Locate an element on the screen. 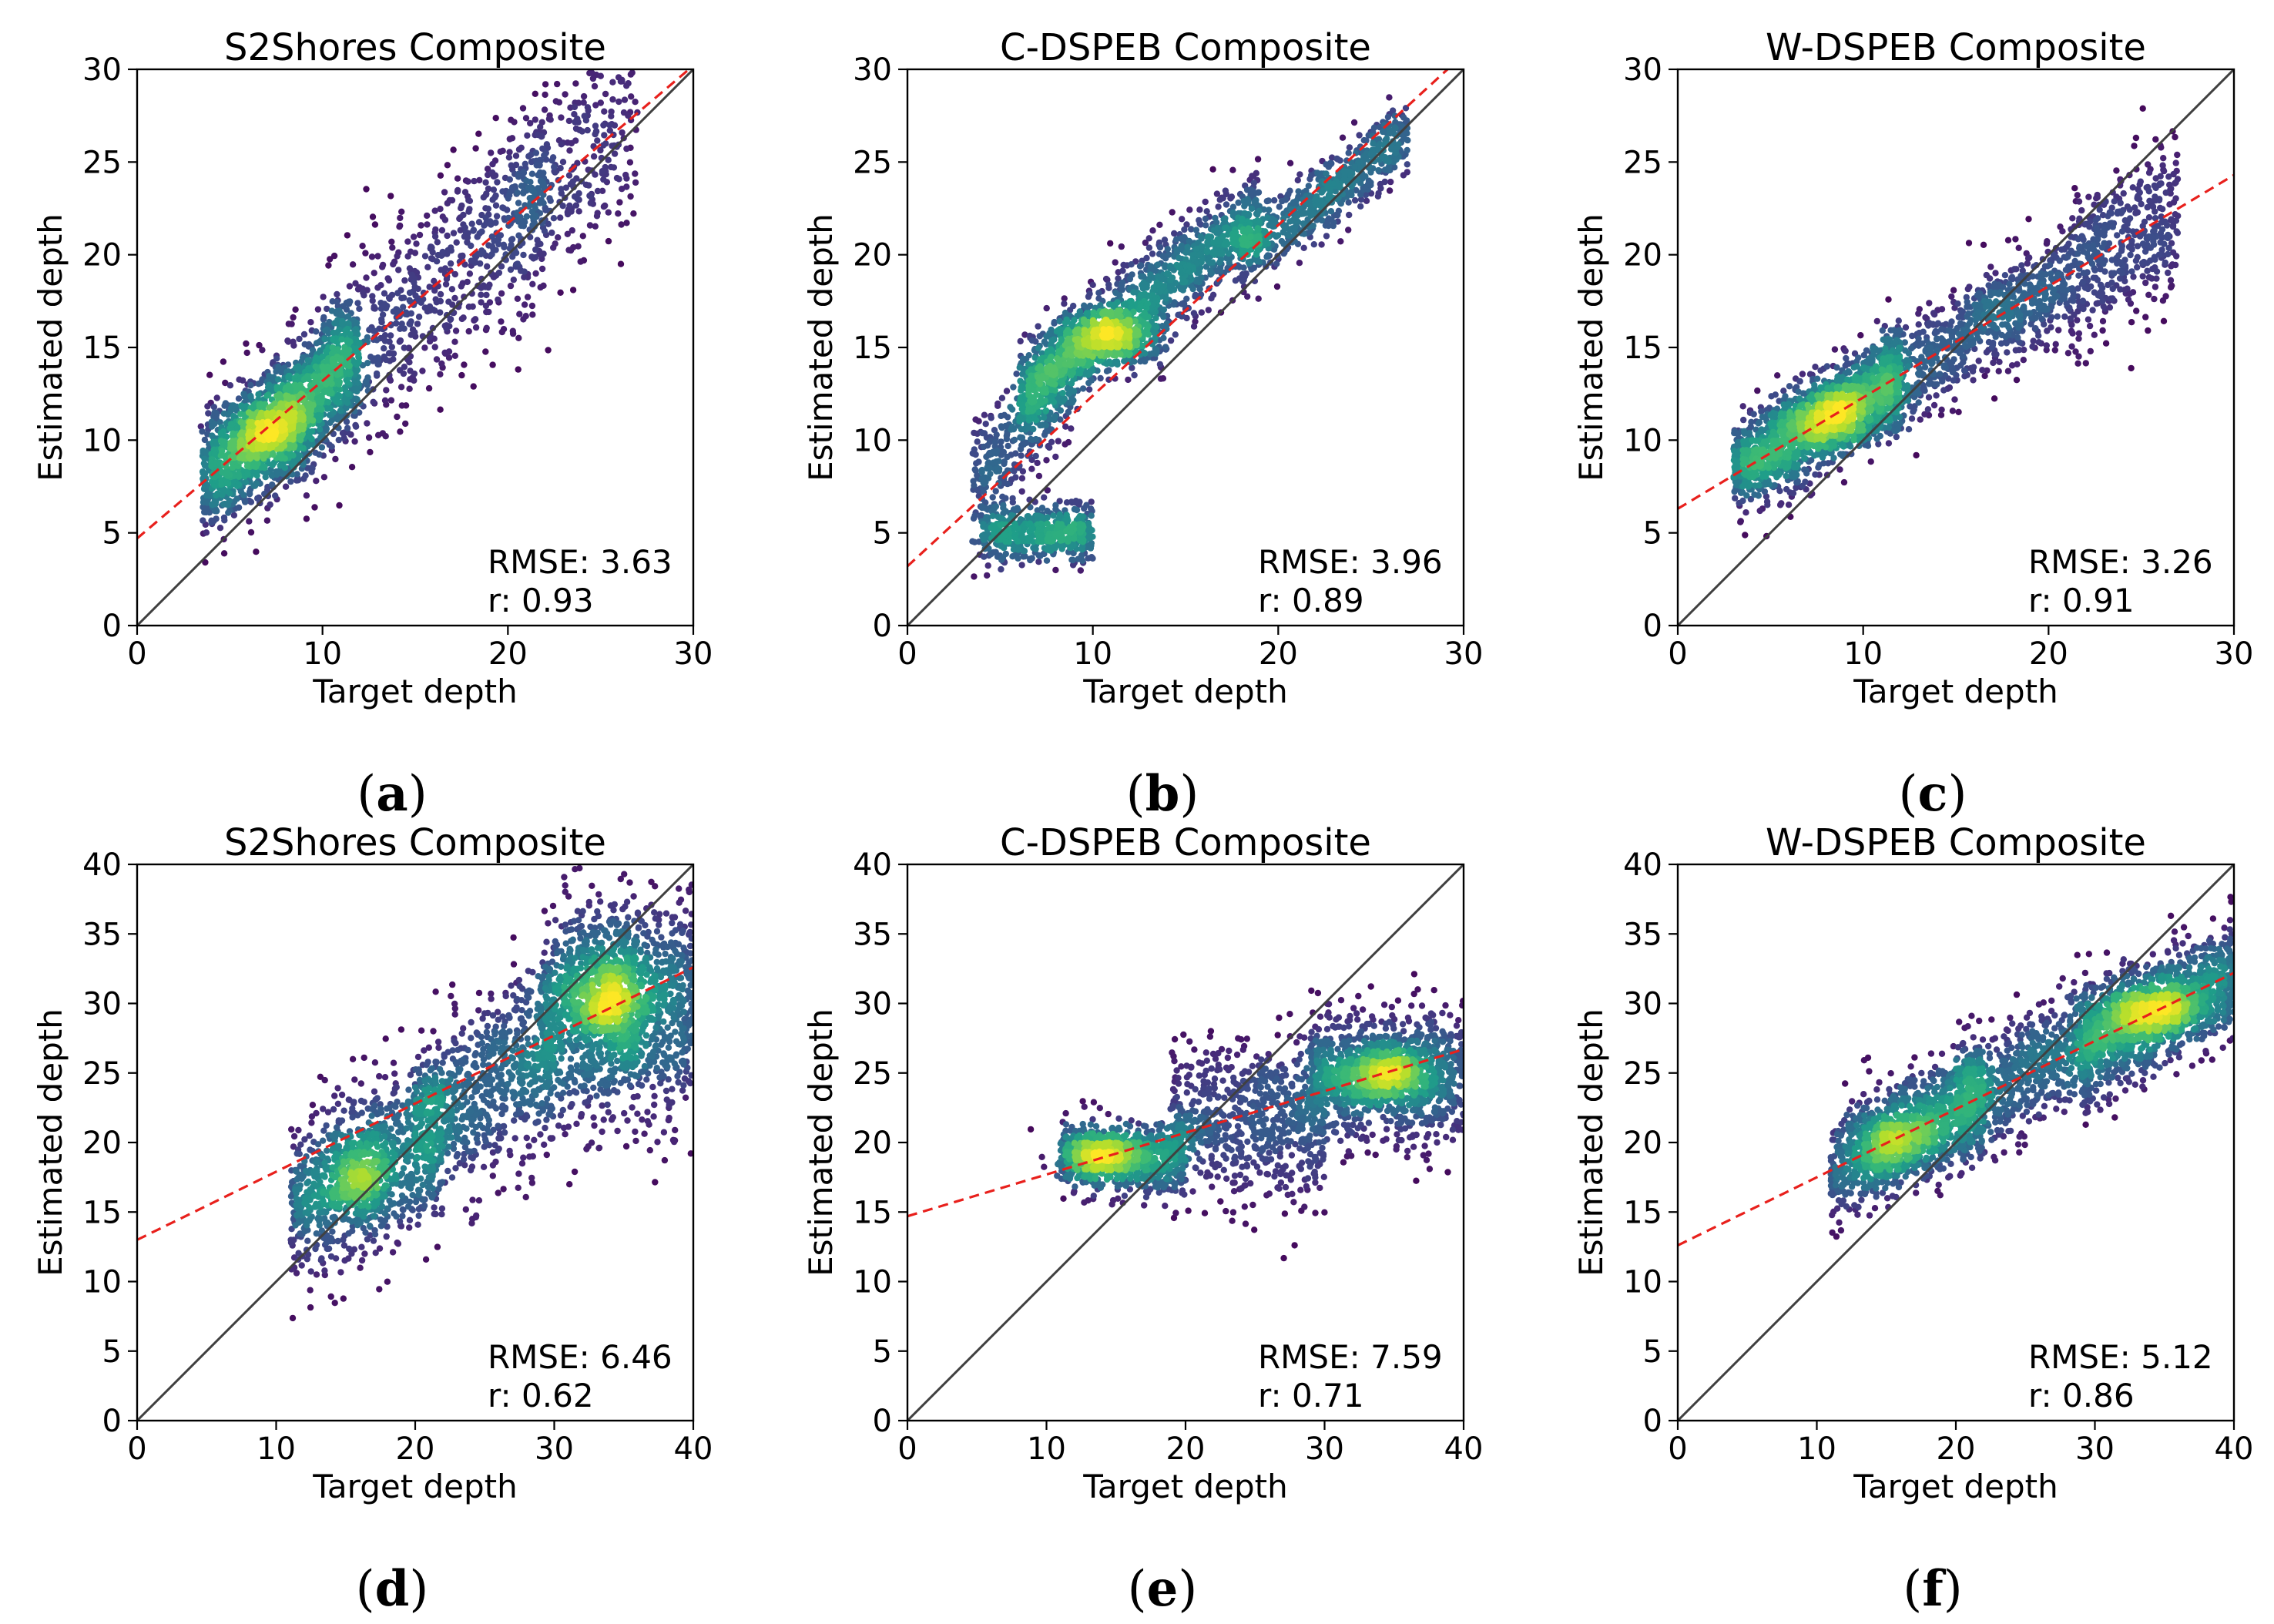 The image size is (2274, 1624). rmse-label: RMSE: 3.63 is located at coordinates (580, 562).